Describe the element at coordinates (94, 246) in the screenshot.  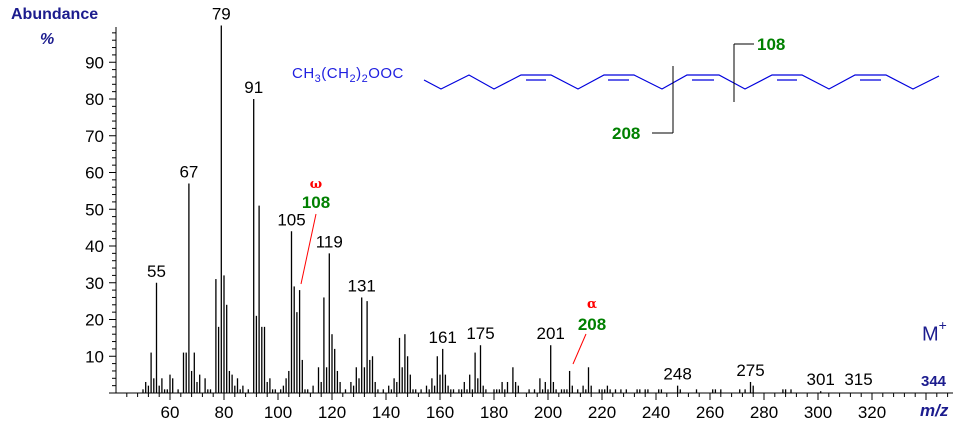
I see `y-tick-label: 40` at that location.